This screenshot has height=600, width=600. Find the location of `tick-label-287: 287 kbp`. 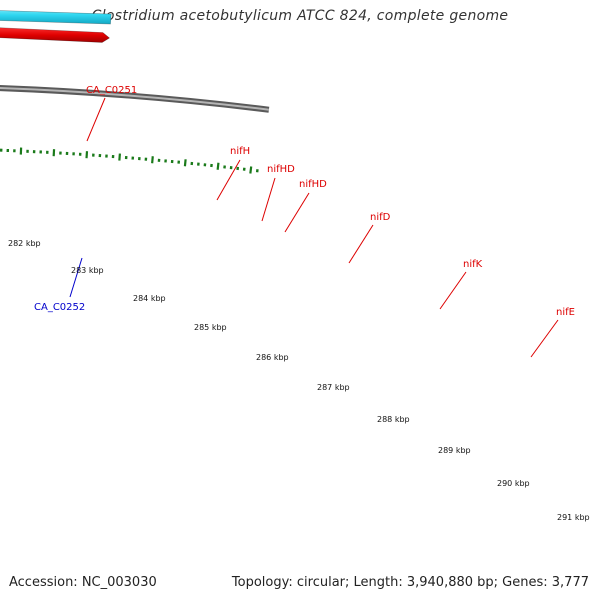

tick-label-287: 287 kbp is located at coordinates (333, 387).